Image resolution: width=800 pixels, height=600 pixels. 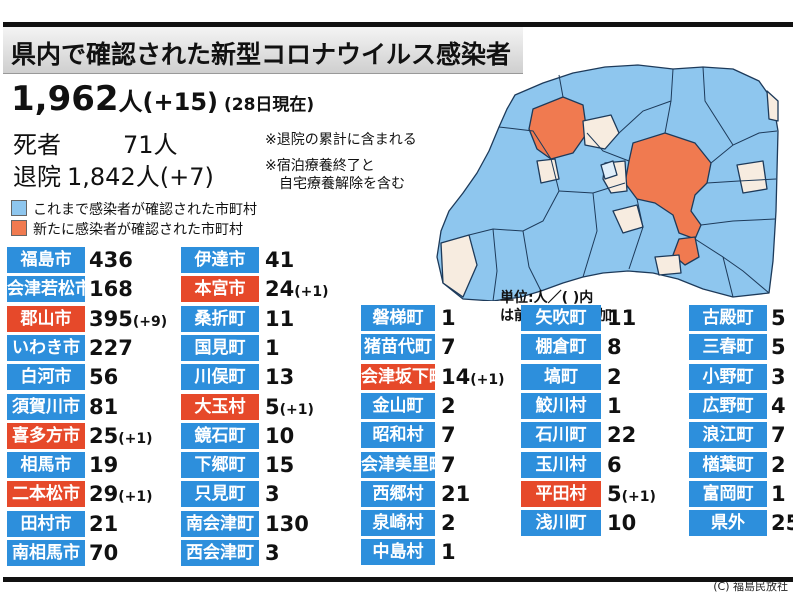 I want to click on municipality-name: 会津若松市, so click(x=46, y=289).